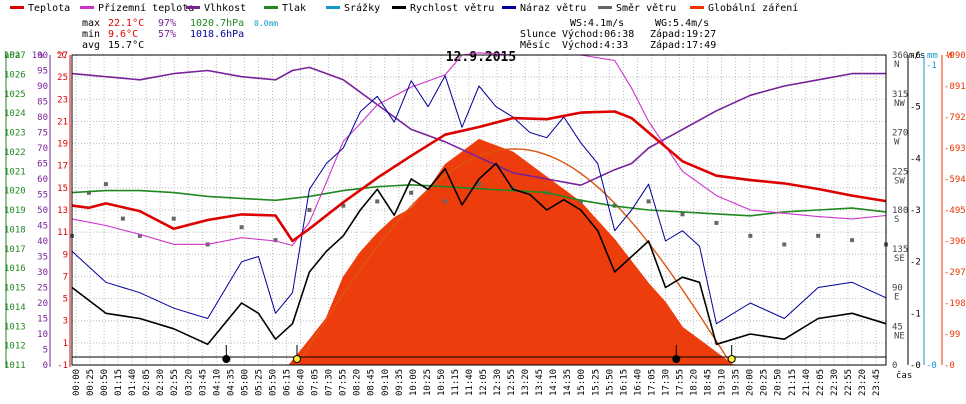  What do you see at coordinates (91, 382) in the screenshot?
I see `x-tick-label: 00:25` at bounding box center [91, 382].